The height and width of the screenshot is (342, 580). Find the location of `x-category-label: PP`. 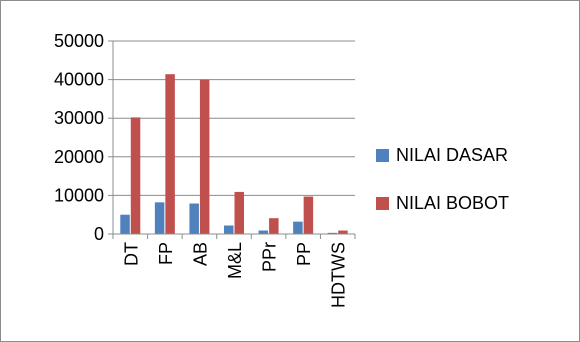

x-category-label: PP is located at coordinates (304, 254).